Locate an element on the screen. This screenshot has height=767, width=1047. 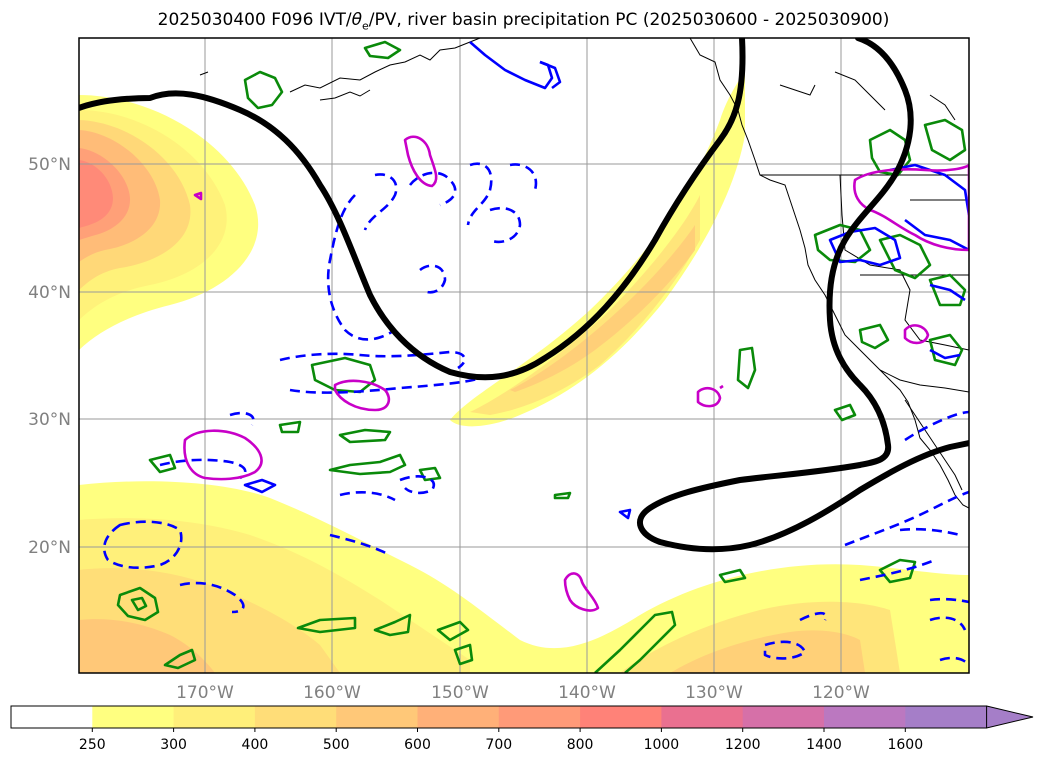
title-prefix: 2025030400 F096 IVT/ is located at coordinates (254, 20).